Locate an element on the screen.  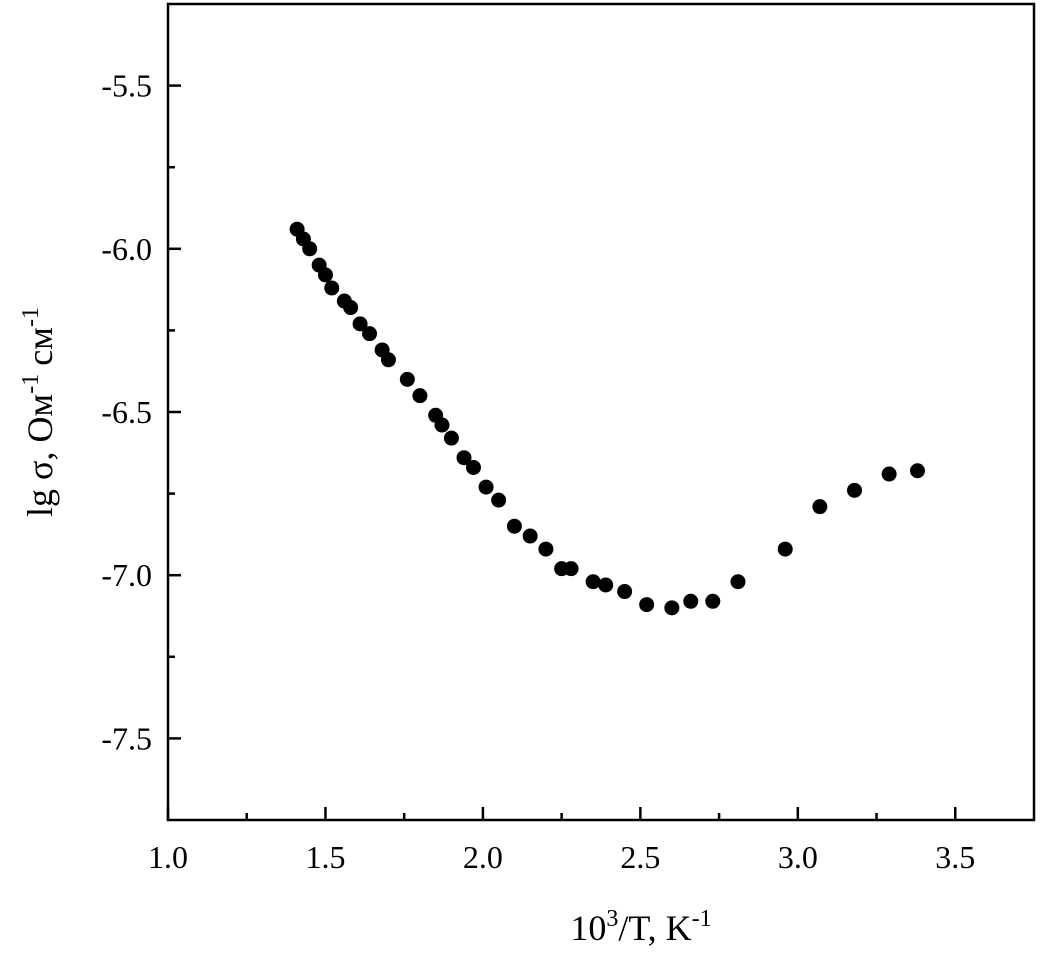
x-axis-title-base: 10 is located at coordinates (588, 928).